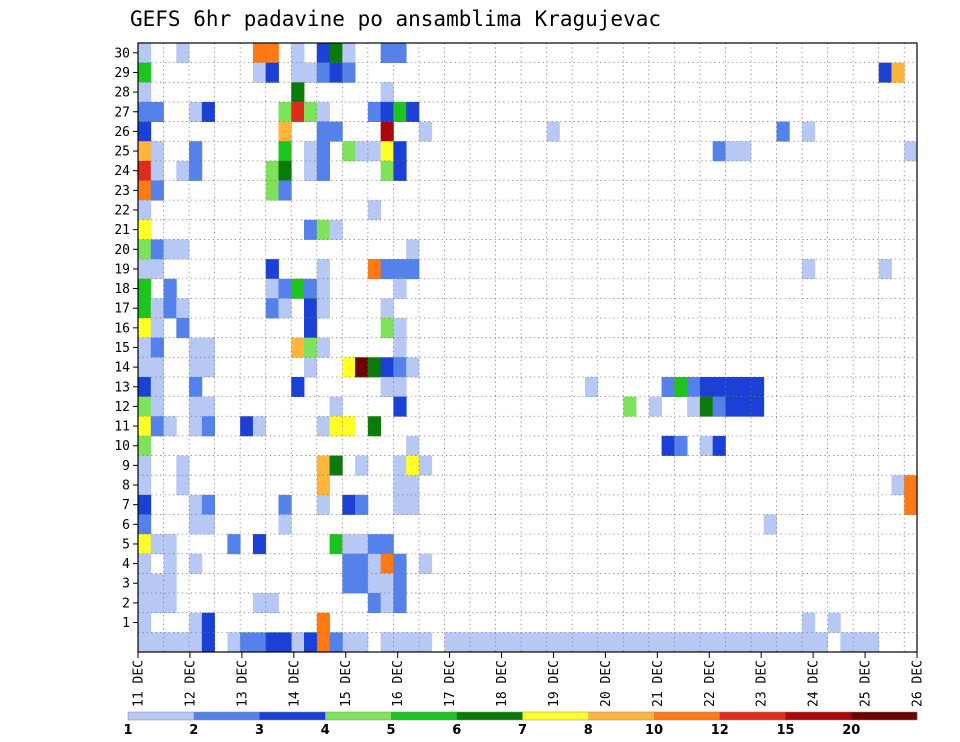 Image resolution: width=960 pixels, height=742 pixels. What do you see at coordinates (126, 486) in the screenshot?
I see `y-tick-label: 8` at bounding box center [126, 486].